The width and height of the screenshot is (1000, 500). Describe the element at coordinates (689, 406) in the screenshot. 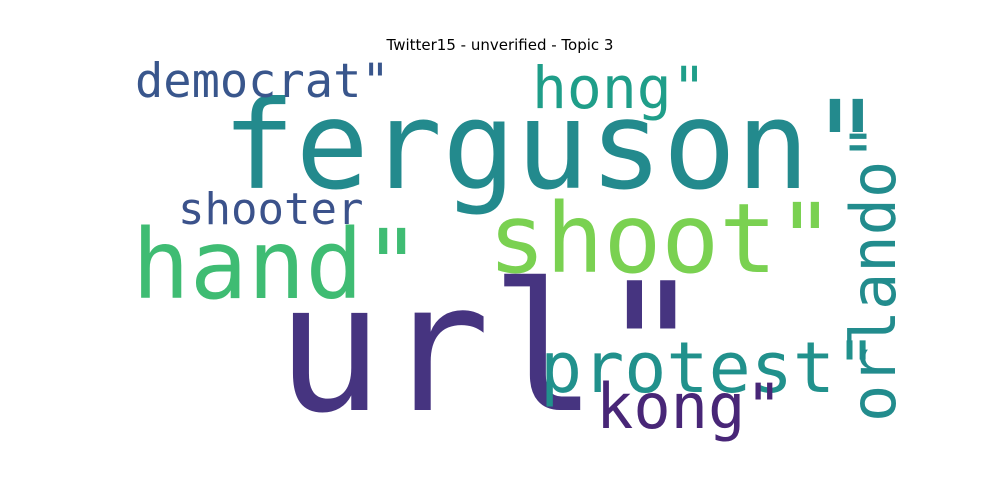

I see `word-kong: kong"` at that location.